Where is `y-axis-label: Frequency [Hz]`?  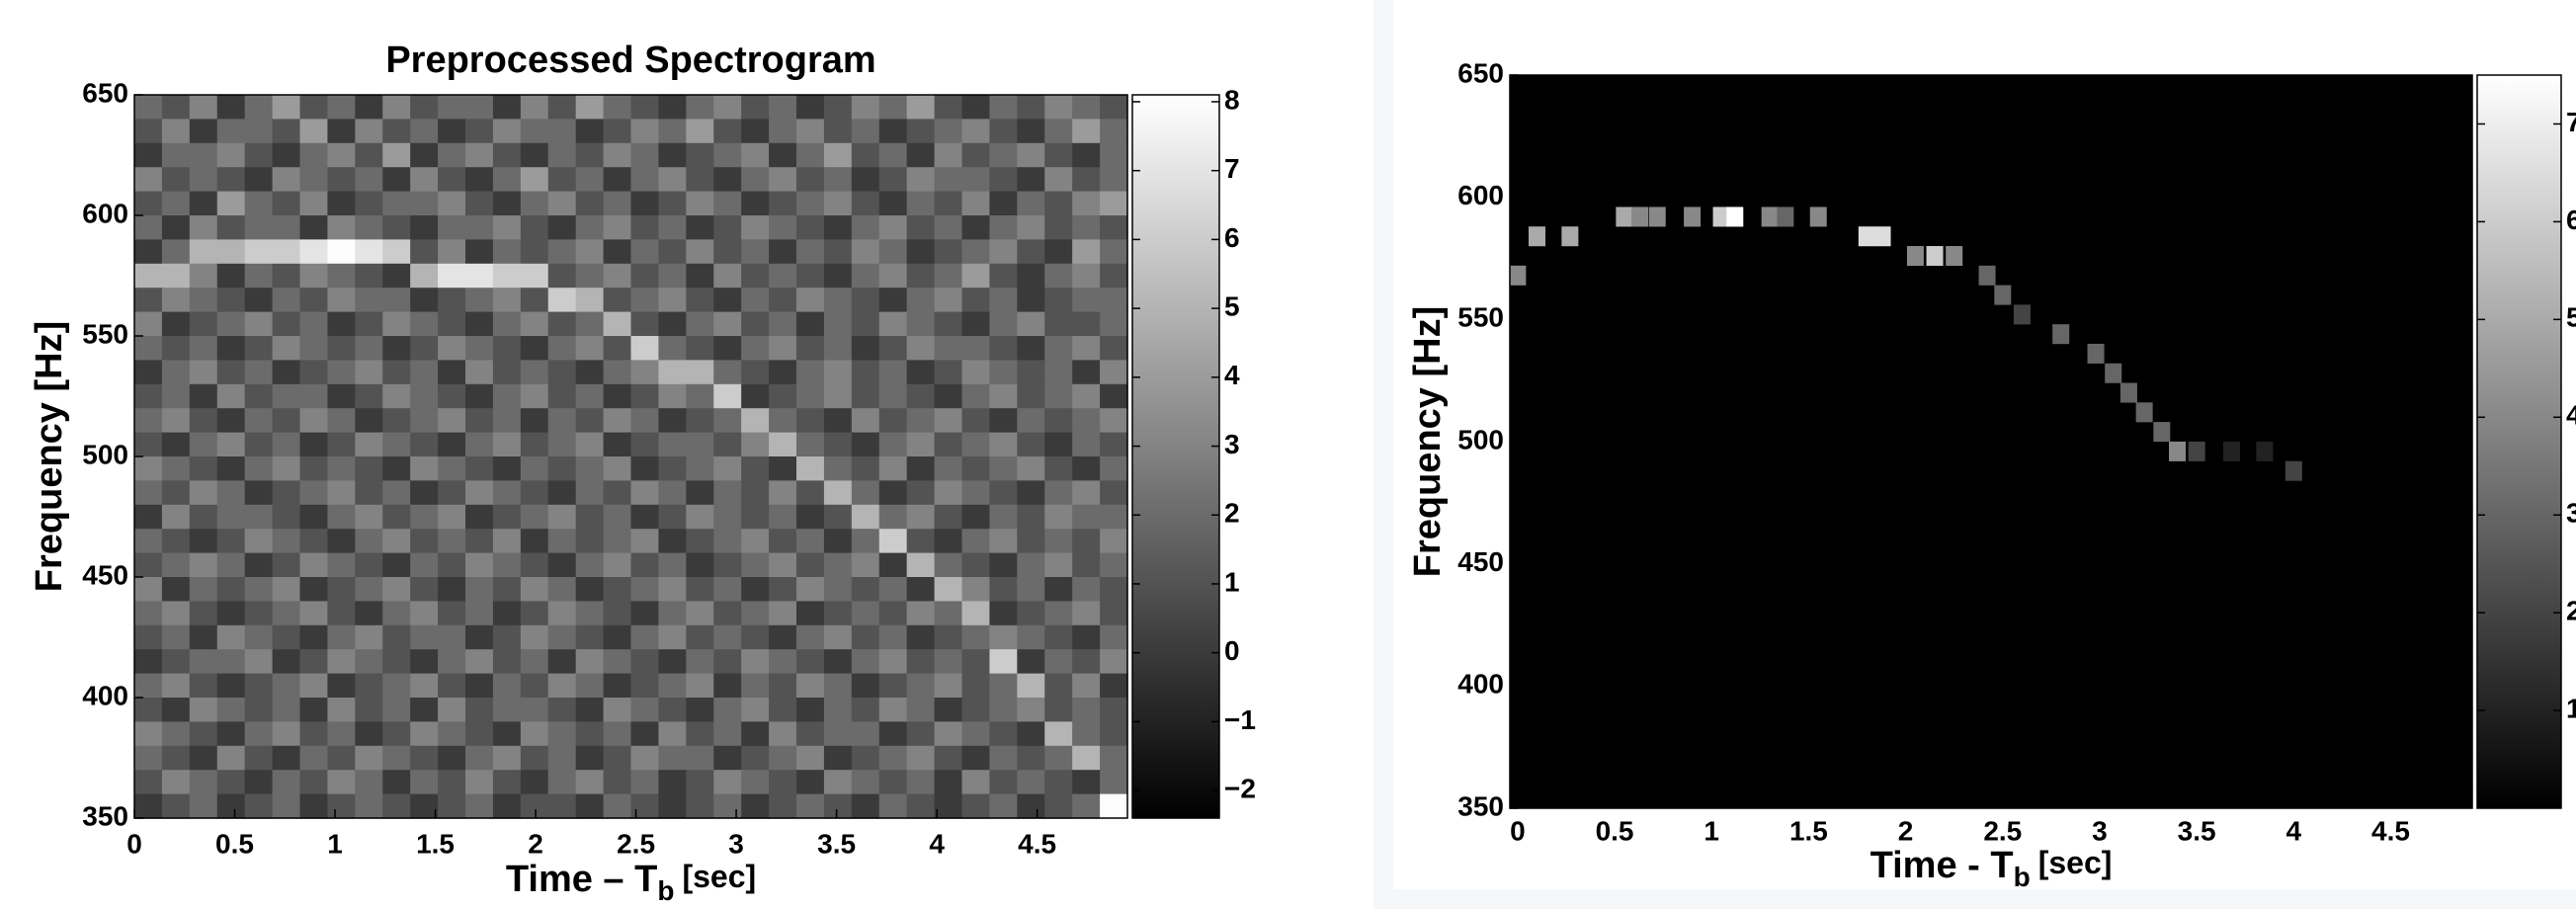
y-axis-label: Frequency [Hz] is located at coordinates (49, 456).